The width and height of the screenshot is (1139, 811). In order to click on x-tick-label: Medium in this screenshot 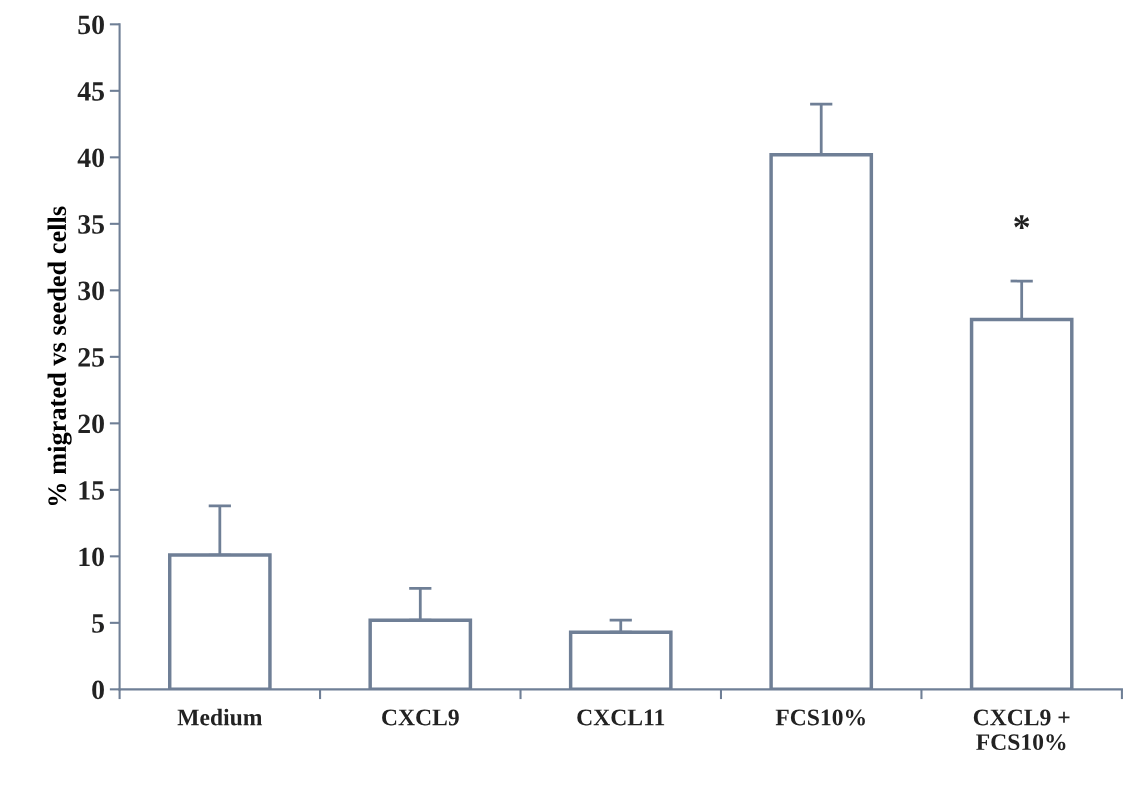, I will do `click(220, 717)`.